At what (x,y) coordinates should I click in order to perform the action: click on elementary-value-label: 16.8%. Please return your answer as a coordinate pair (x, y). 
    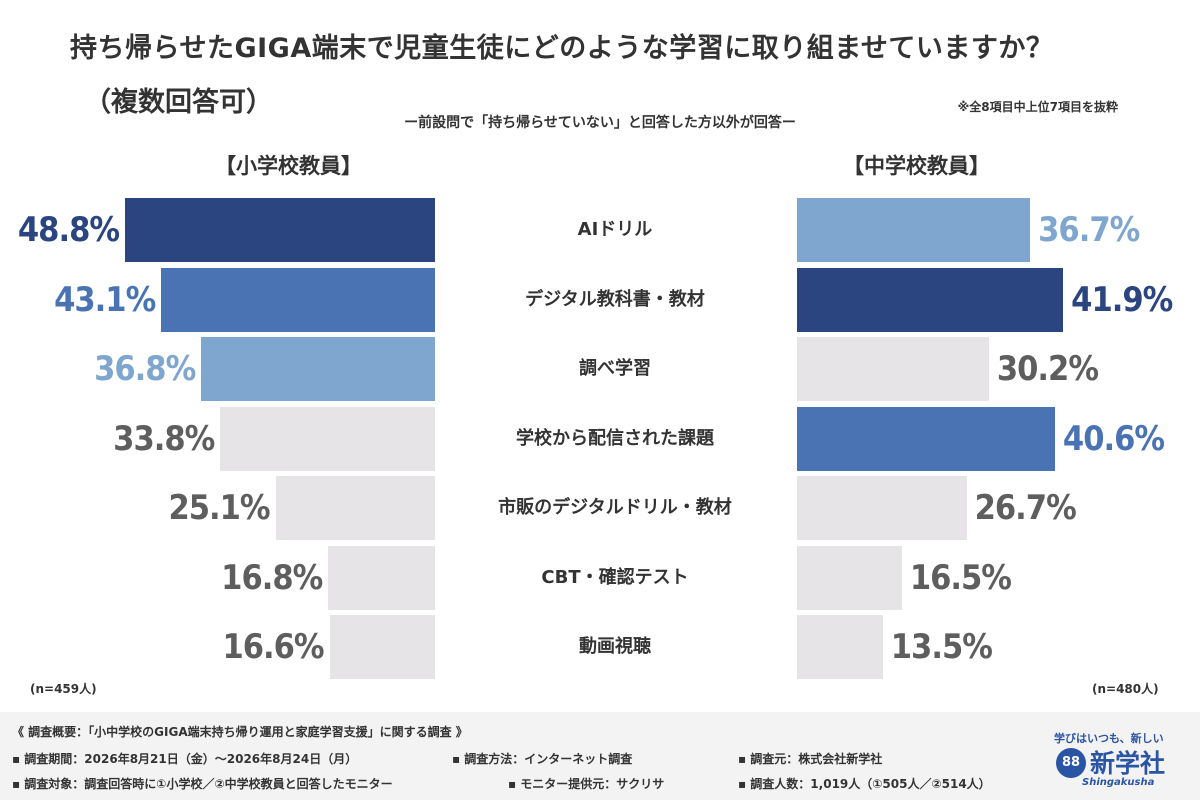
    Looking at the image, I should click on (272, 577).